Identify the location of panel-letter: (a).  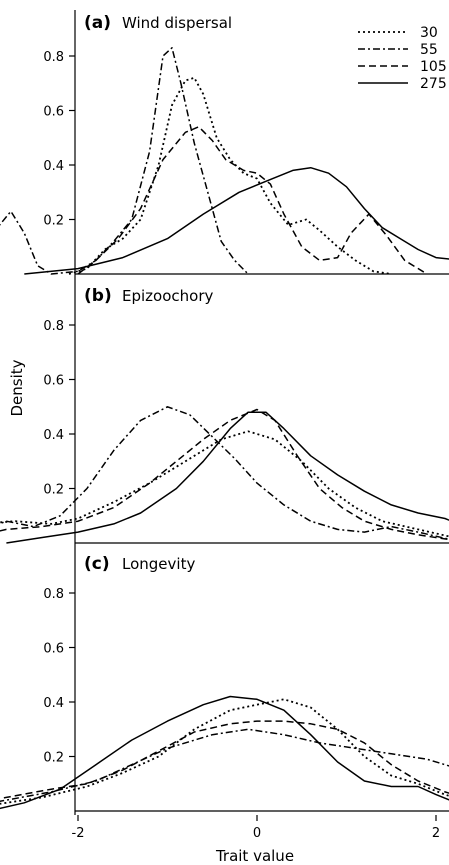
(97, 23).